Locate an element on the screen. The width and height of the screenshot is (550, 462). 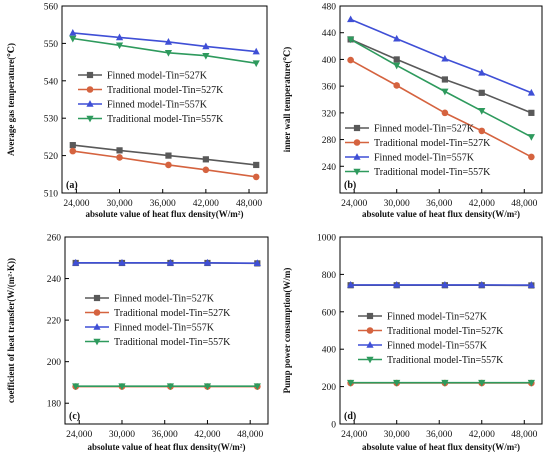
y-tick-label: 0 is located at coordinates (333, 426).